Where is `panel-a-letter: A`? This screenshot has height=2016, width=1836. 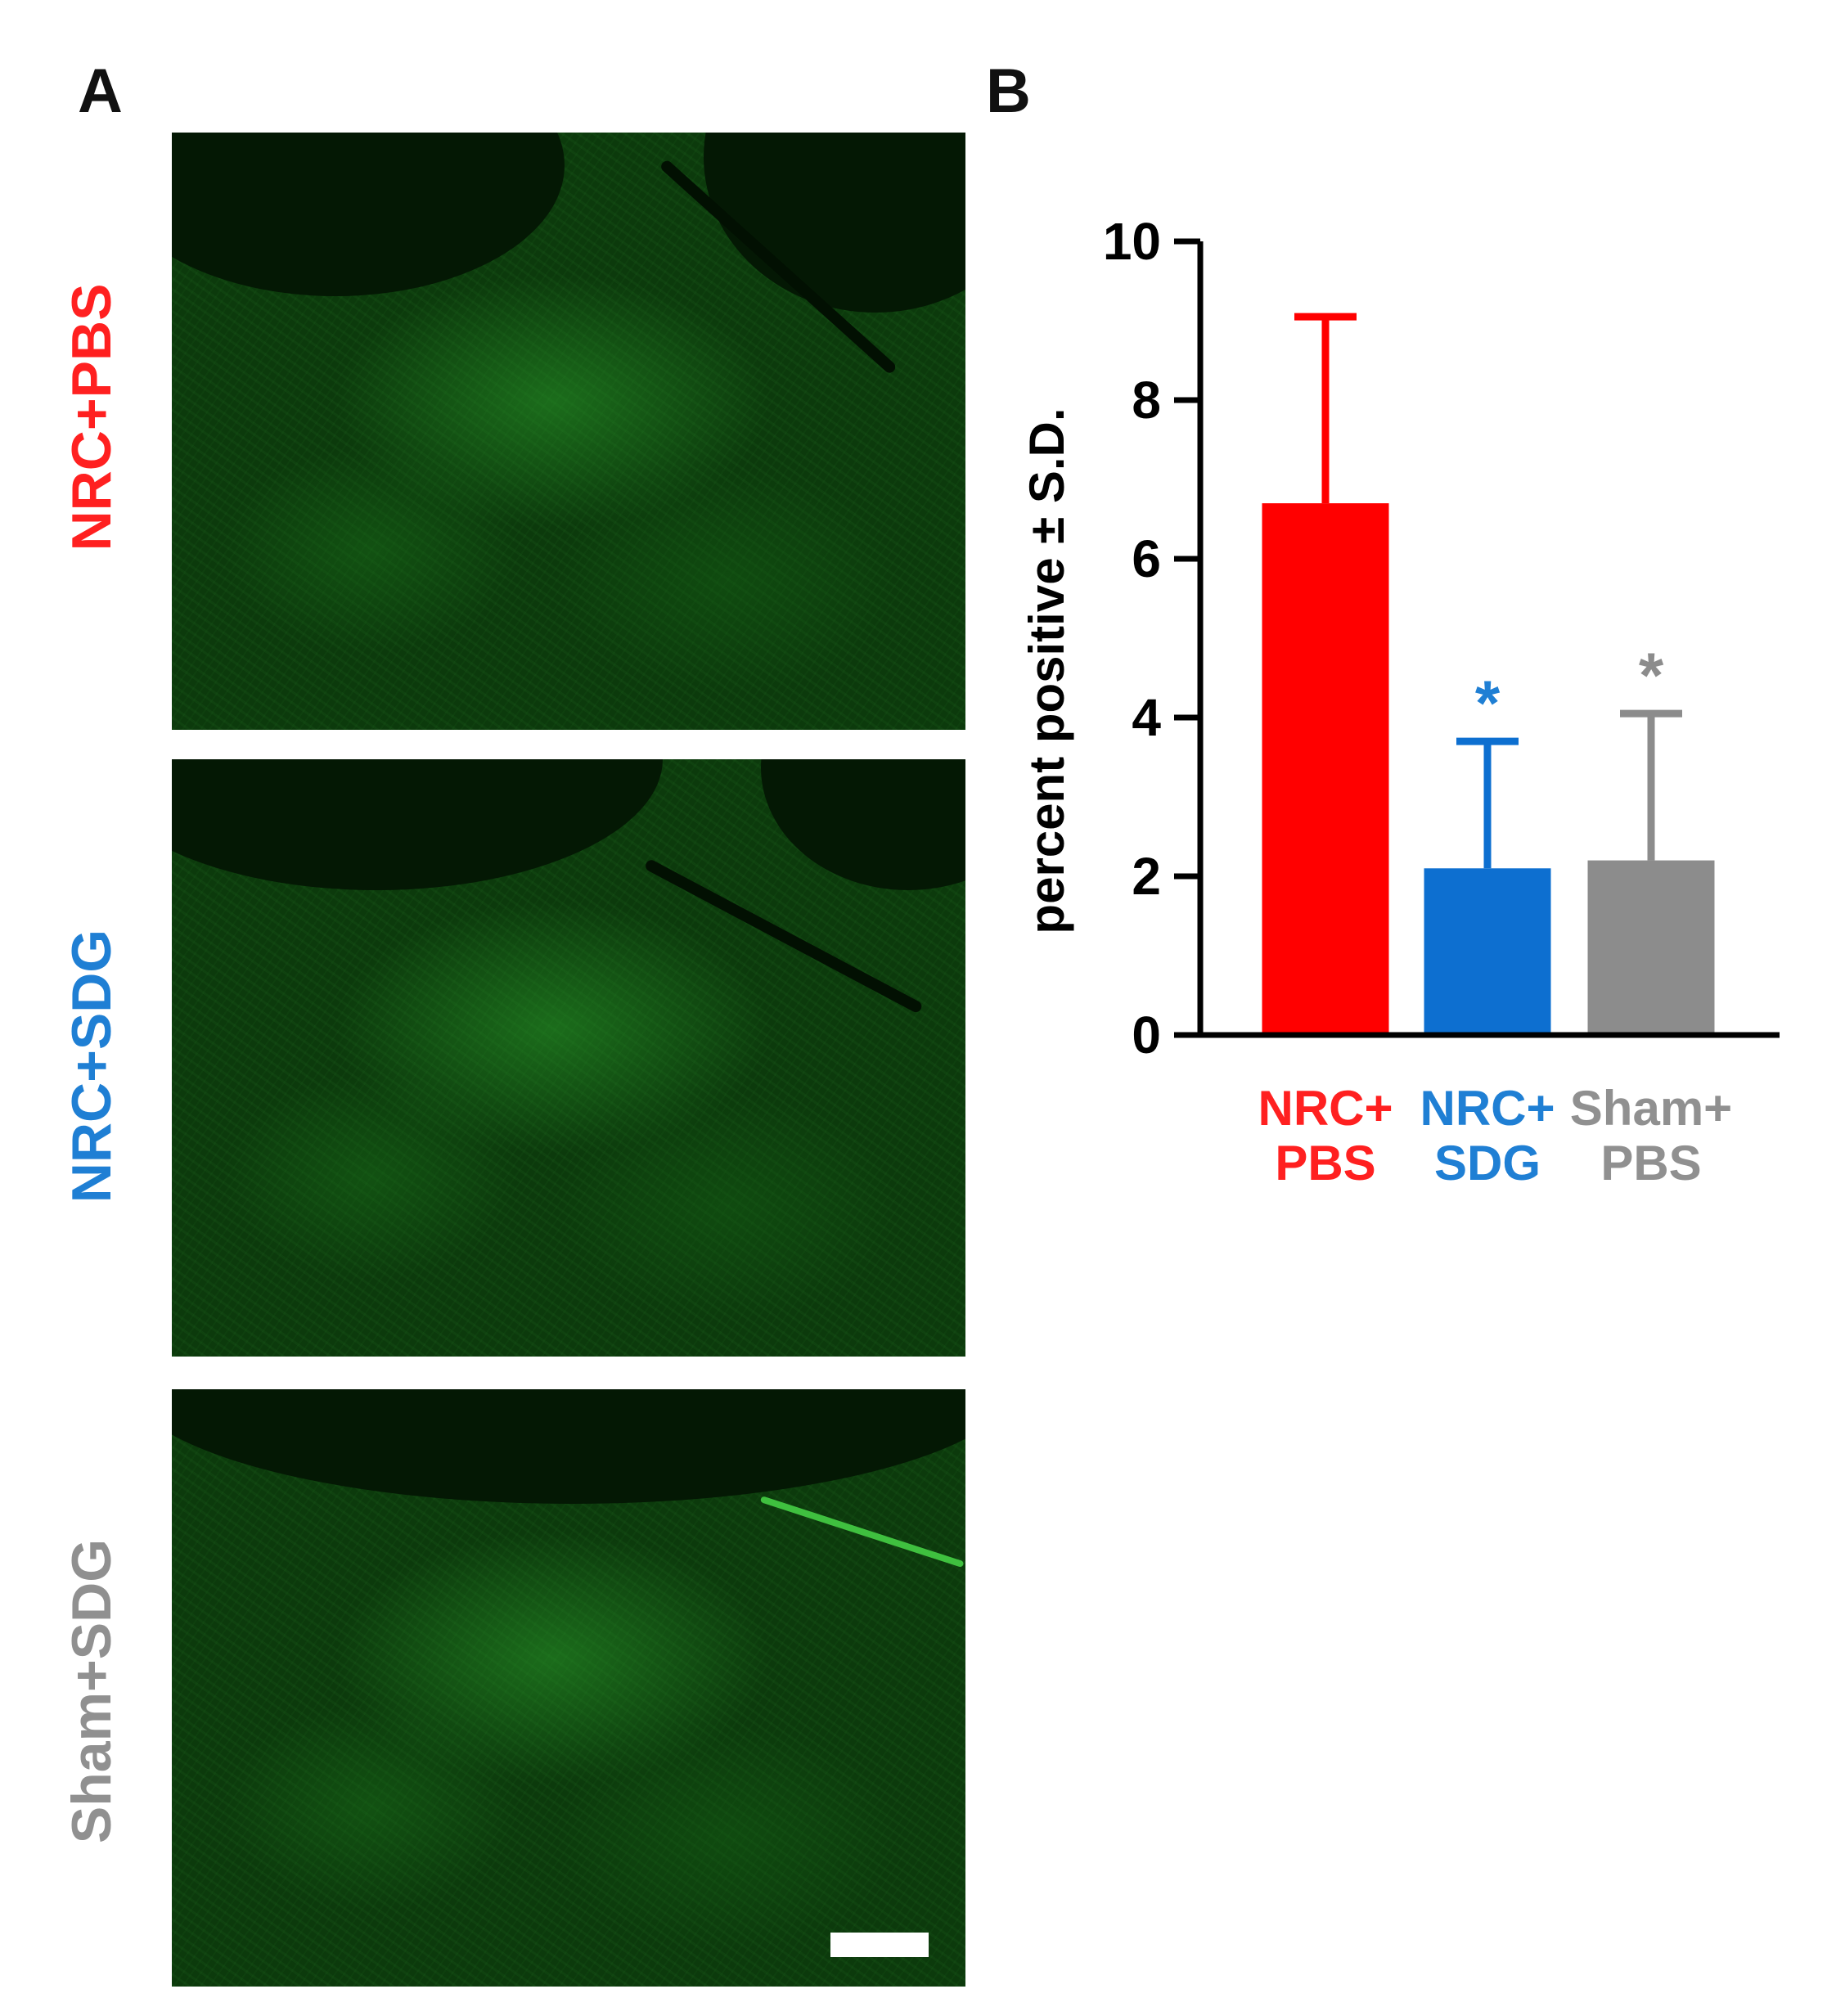 panel-a-letter: A is located at coordinates (101, 91).